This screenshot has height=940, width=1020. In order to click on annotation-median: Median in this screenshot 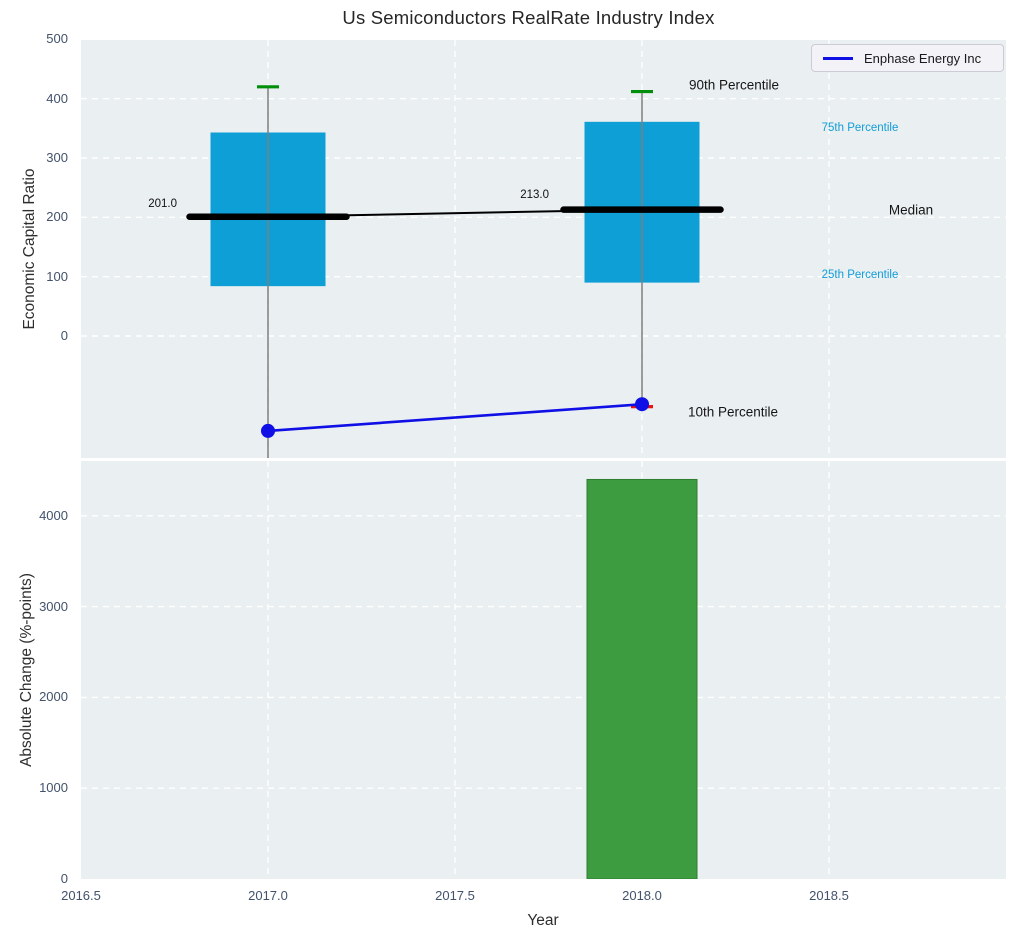, I will do `click(911, 210)`.